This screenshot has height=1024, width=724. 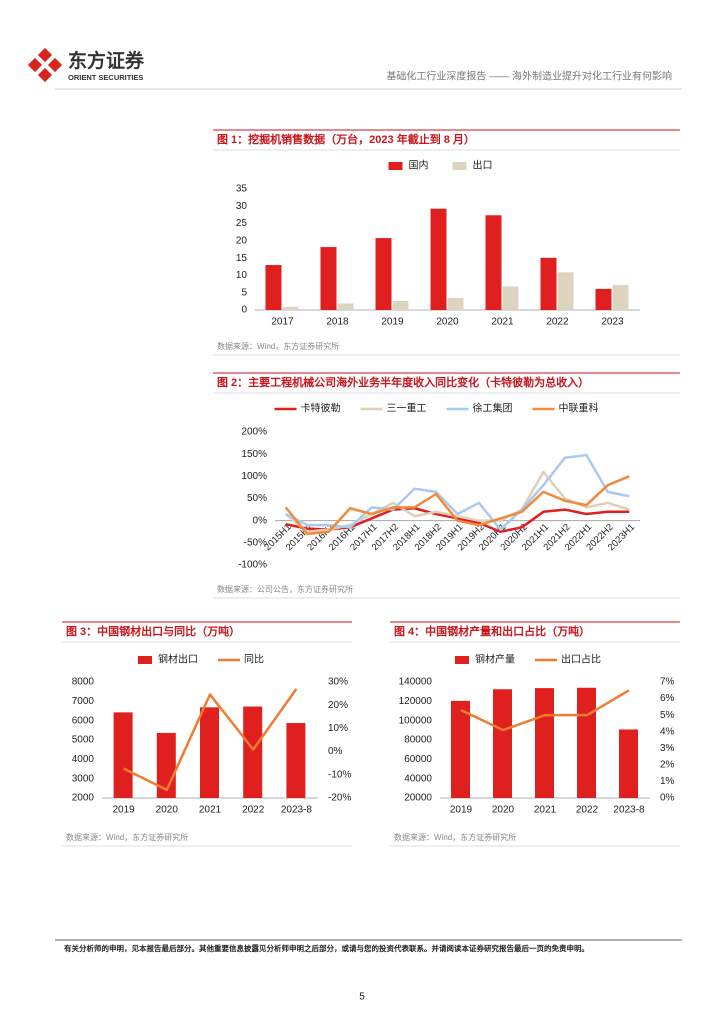 What do you see at coordinates (492, 631) in the screenshot?
I see `chart-title: 图 4：中国钢材产量和出口占比（万吨）` at bounding box center [492, 631].